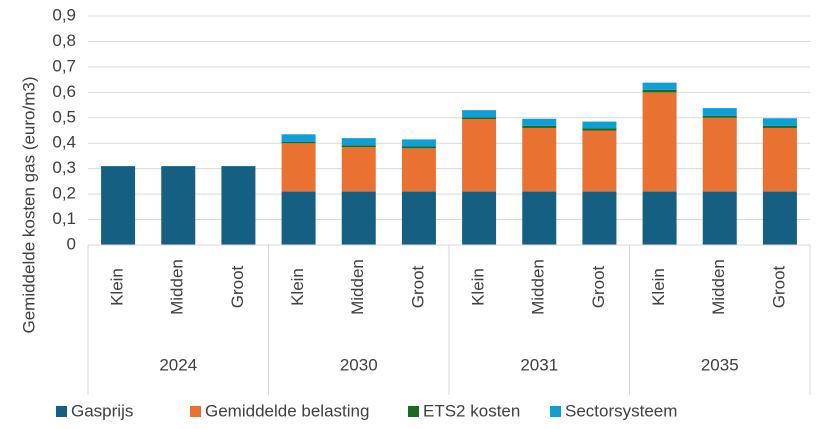 This screenshot has height=429, width=816. What do you see at coordinates (621, 410) in the screenshot?
I see `legend-label: Sectorsysteem` at bounding box center [621, 410].